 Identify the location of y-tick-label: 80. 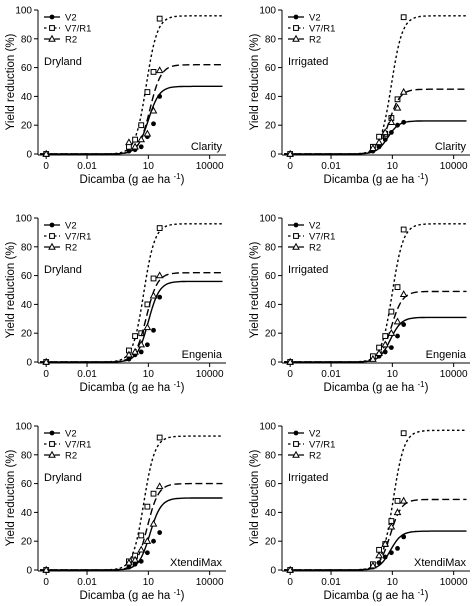
(27, 247).